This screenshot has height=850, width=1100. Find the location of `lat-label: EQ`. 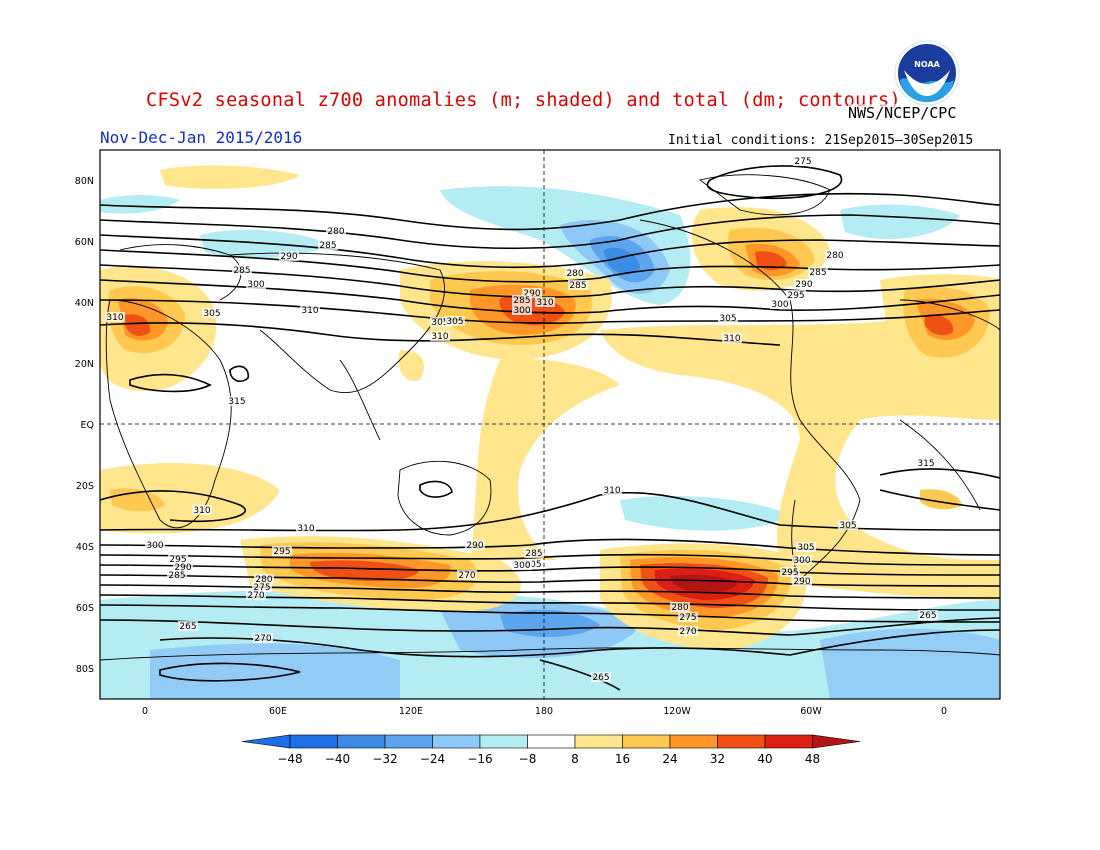

lat-label: EQ is located at coordinates (87, 425).